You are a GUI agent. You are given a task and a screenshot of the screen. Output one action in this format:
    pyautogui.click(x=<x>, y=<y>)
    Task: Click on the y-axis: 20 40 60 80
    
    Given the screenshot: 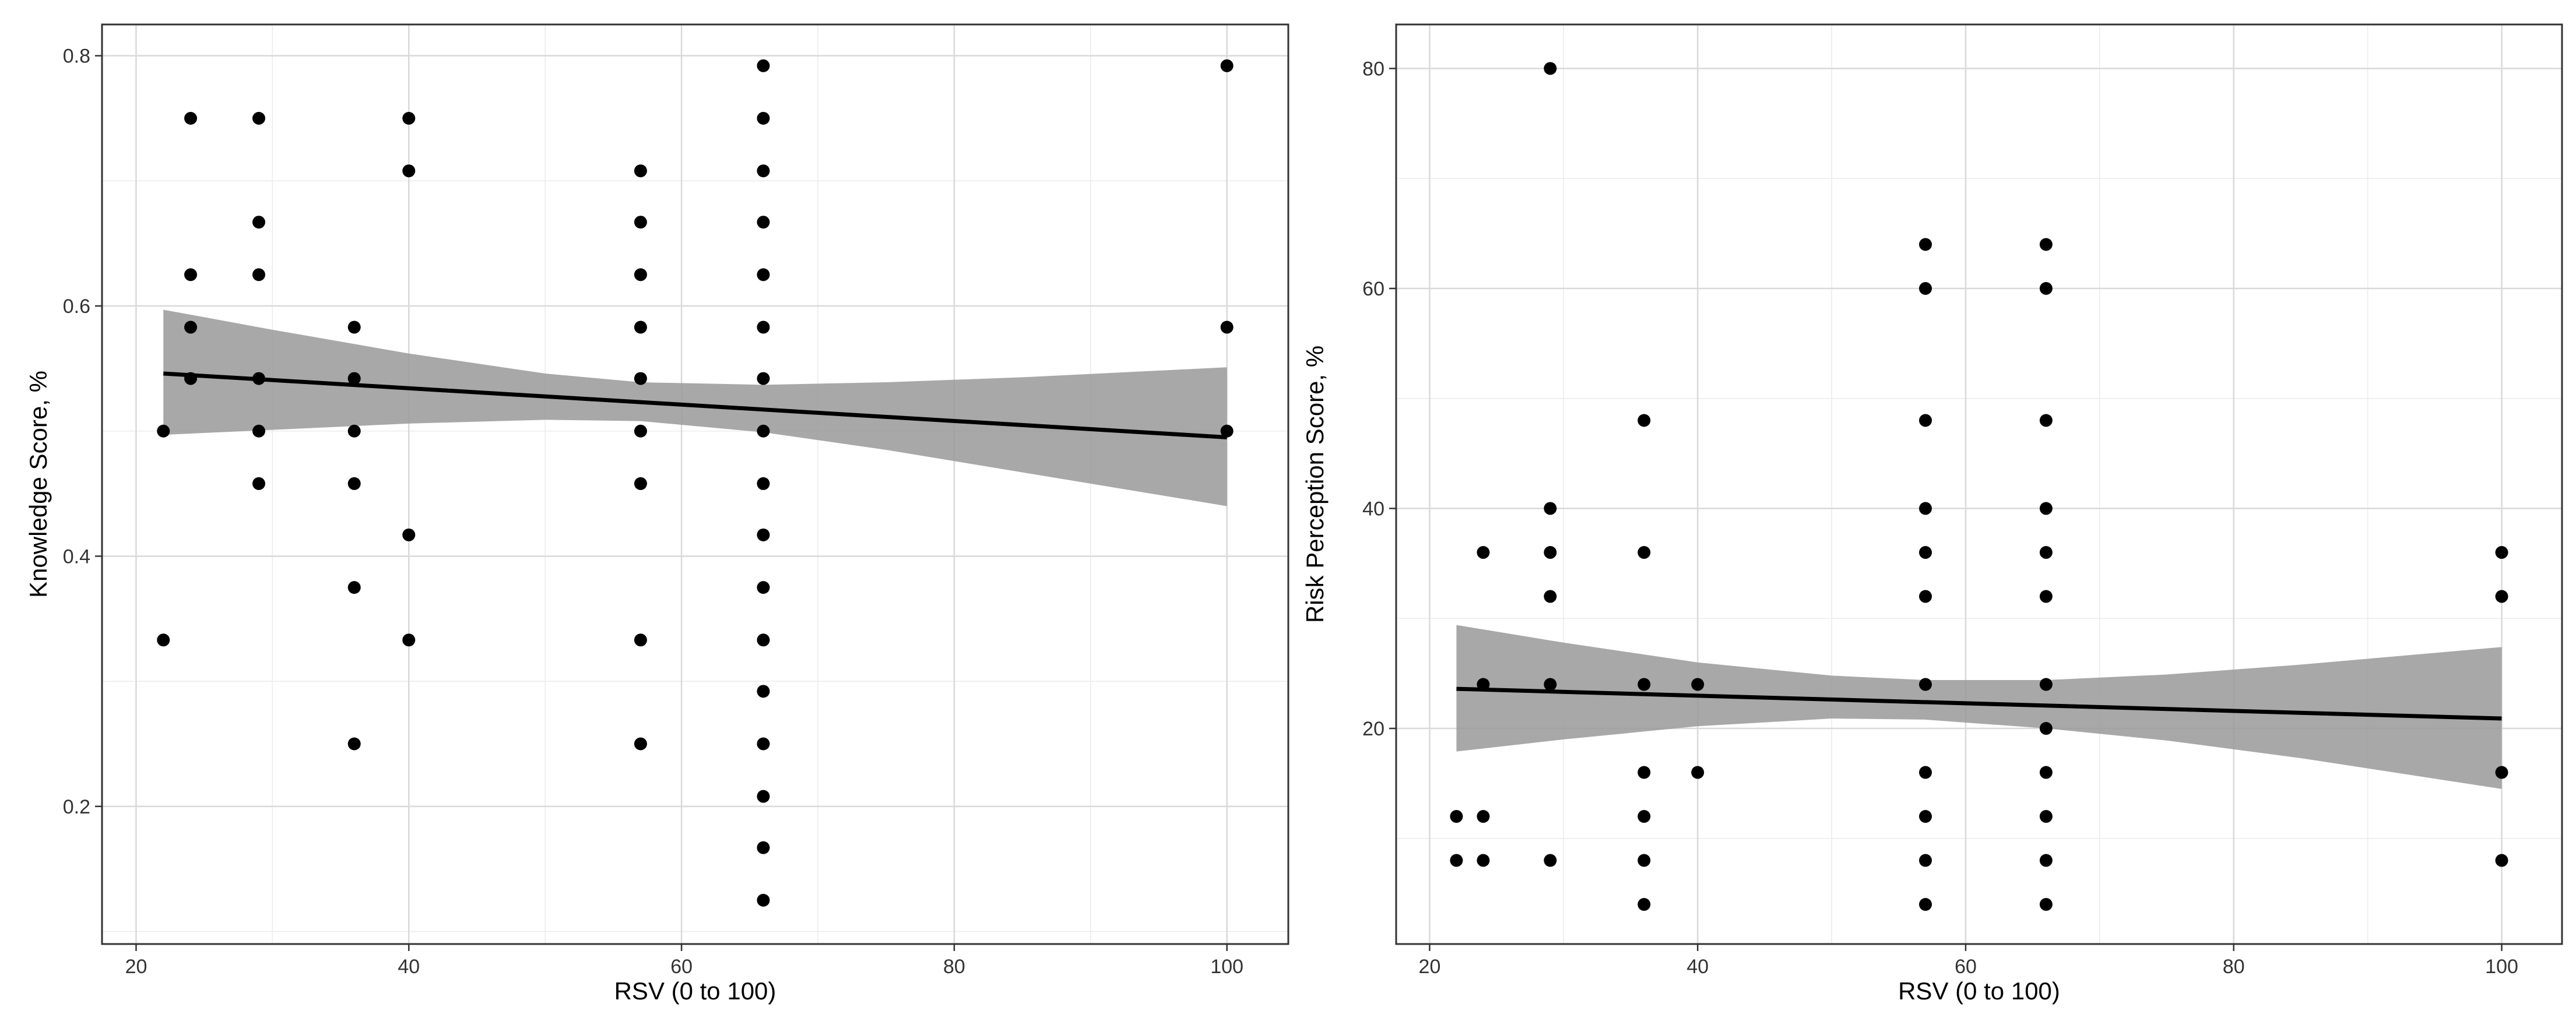 What is the action you would take?
    pyautogui.click(x=1379, y=399)
    